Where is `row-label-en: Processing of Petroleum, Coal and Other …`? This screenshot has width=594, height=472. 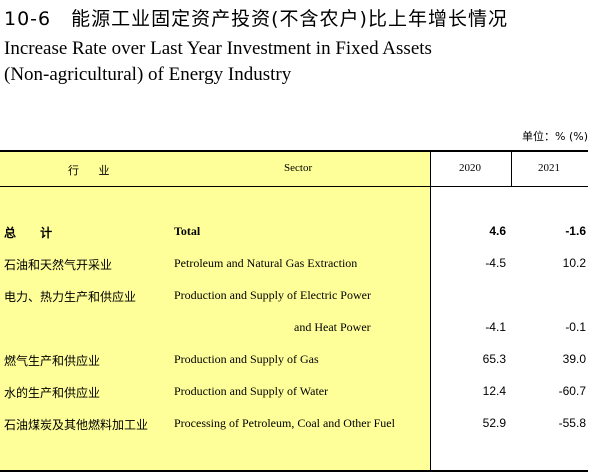 row-label-en: Processing of Petroleum, Coal and Other … is located at coordinates (284, 423).